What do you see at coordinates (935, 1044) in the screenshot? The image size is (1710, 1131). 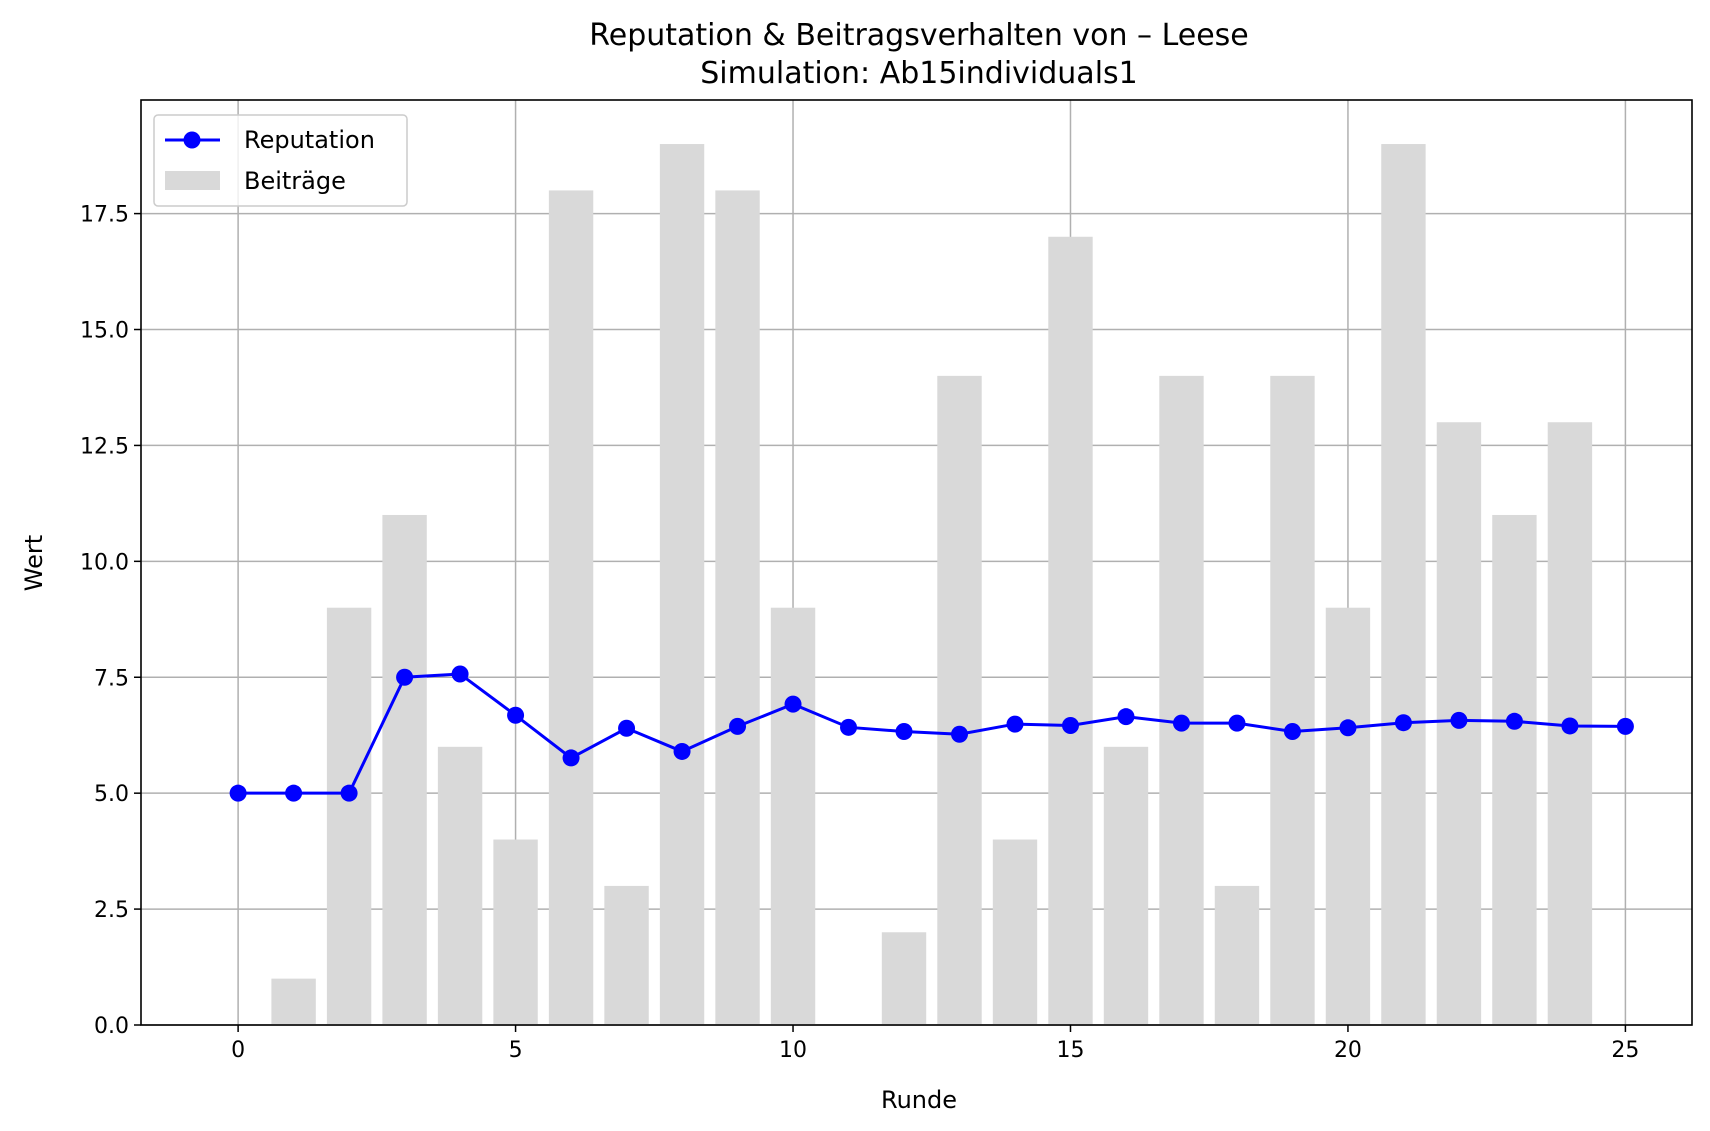 I see `x-axis-ticks: 0 5 10 15 20 25` at bounding box center [935, 1044].